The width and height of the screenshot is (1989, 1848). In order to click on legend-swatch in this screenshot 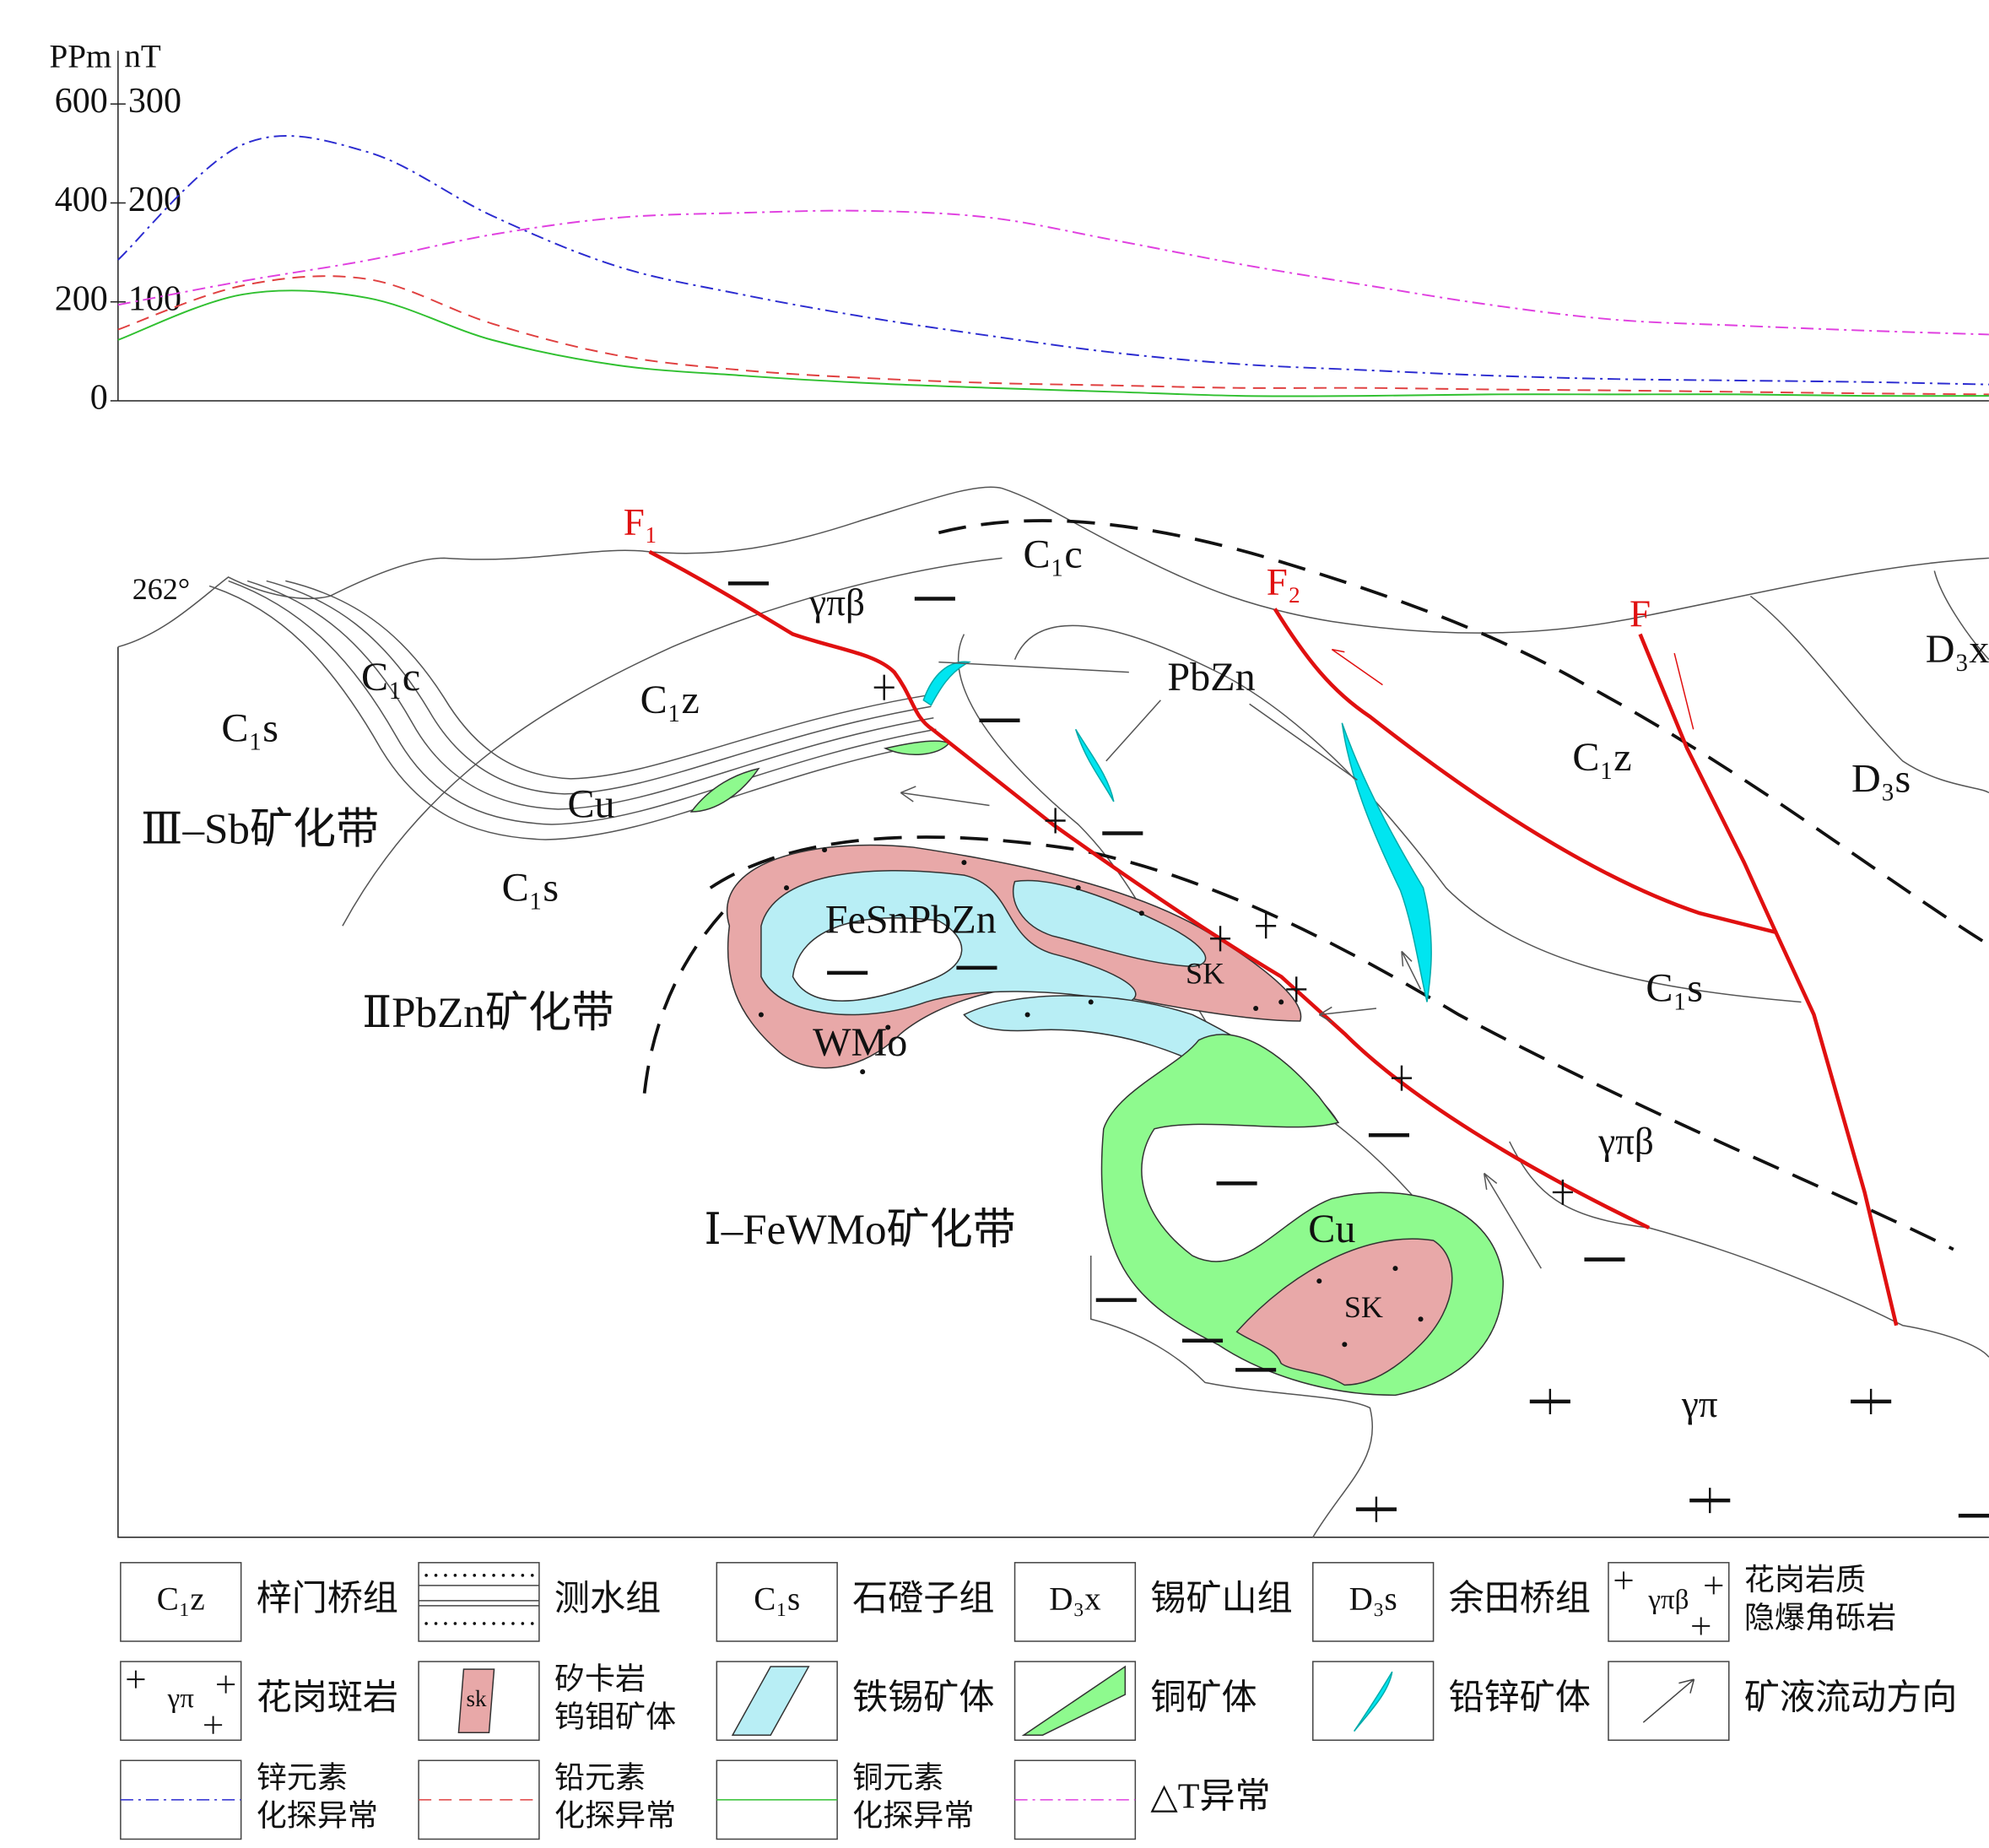, I will do `click(1074, 1700)`.